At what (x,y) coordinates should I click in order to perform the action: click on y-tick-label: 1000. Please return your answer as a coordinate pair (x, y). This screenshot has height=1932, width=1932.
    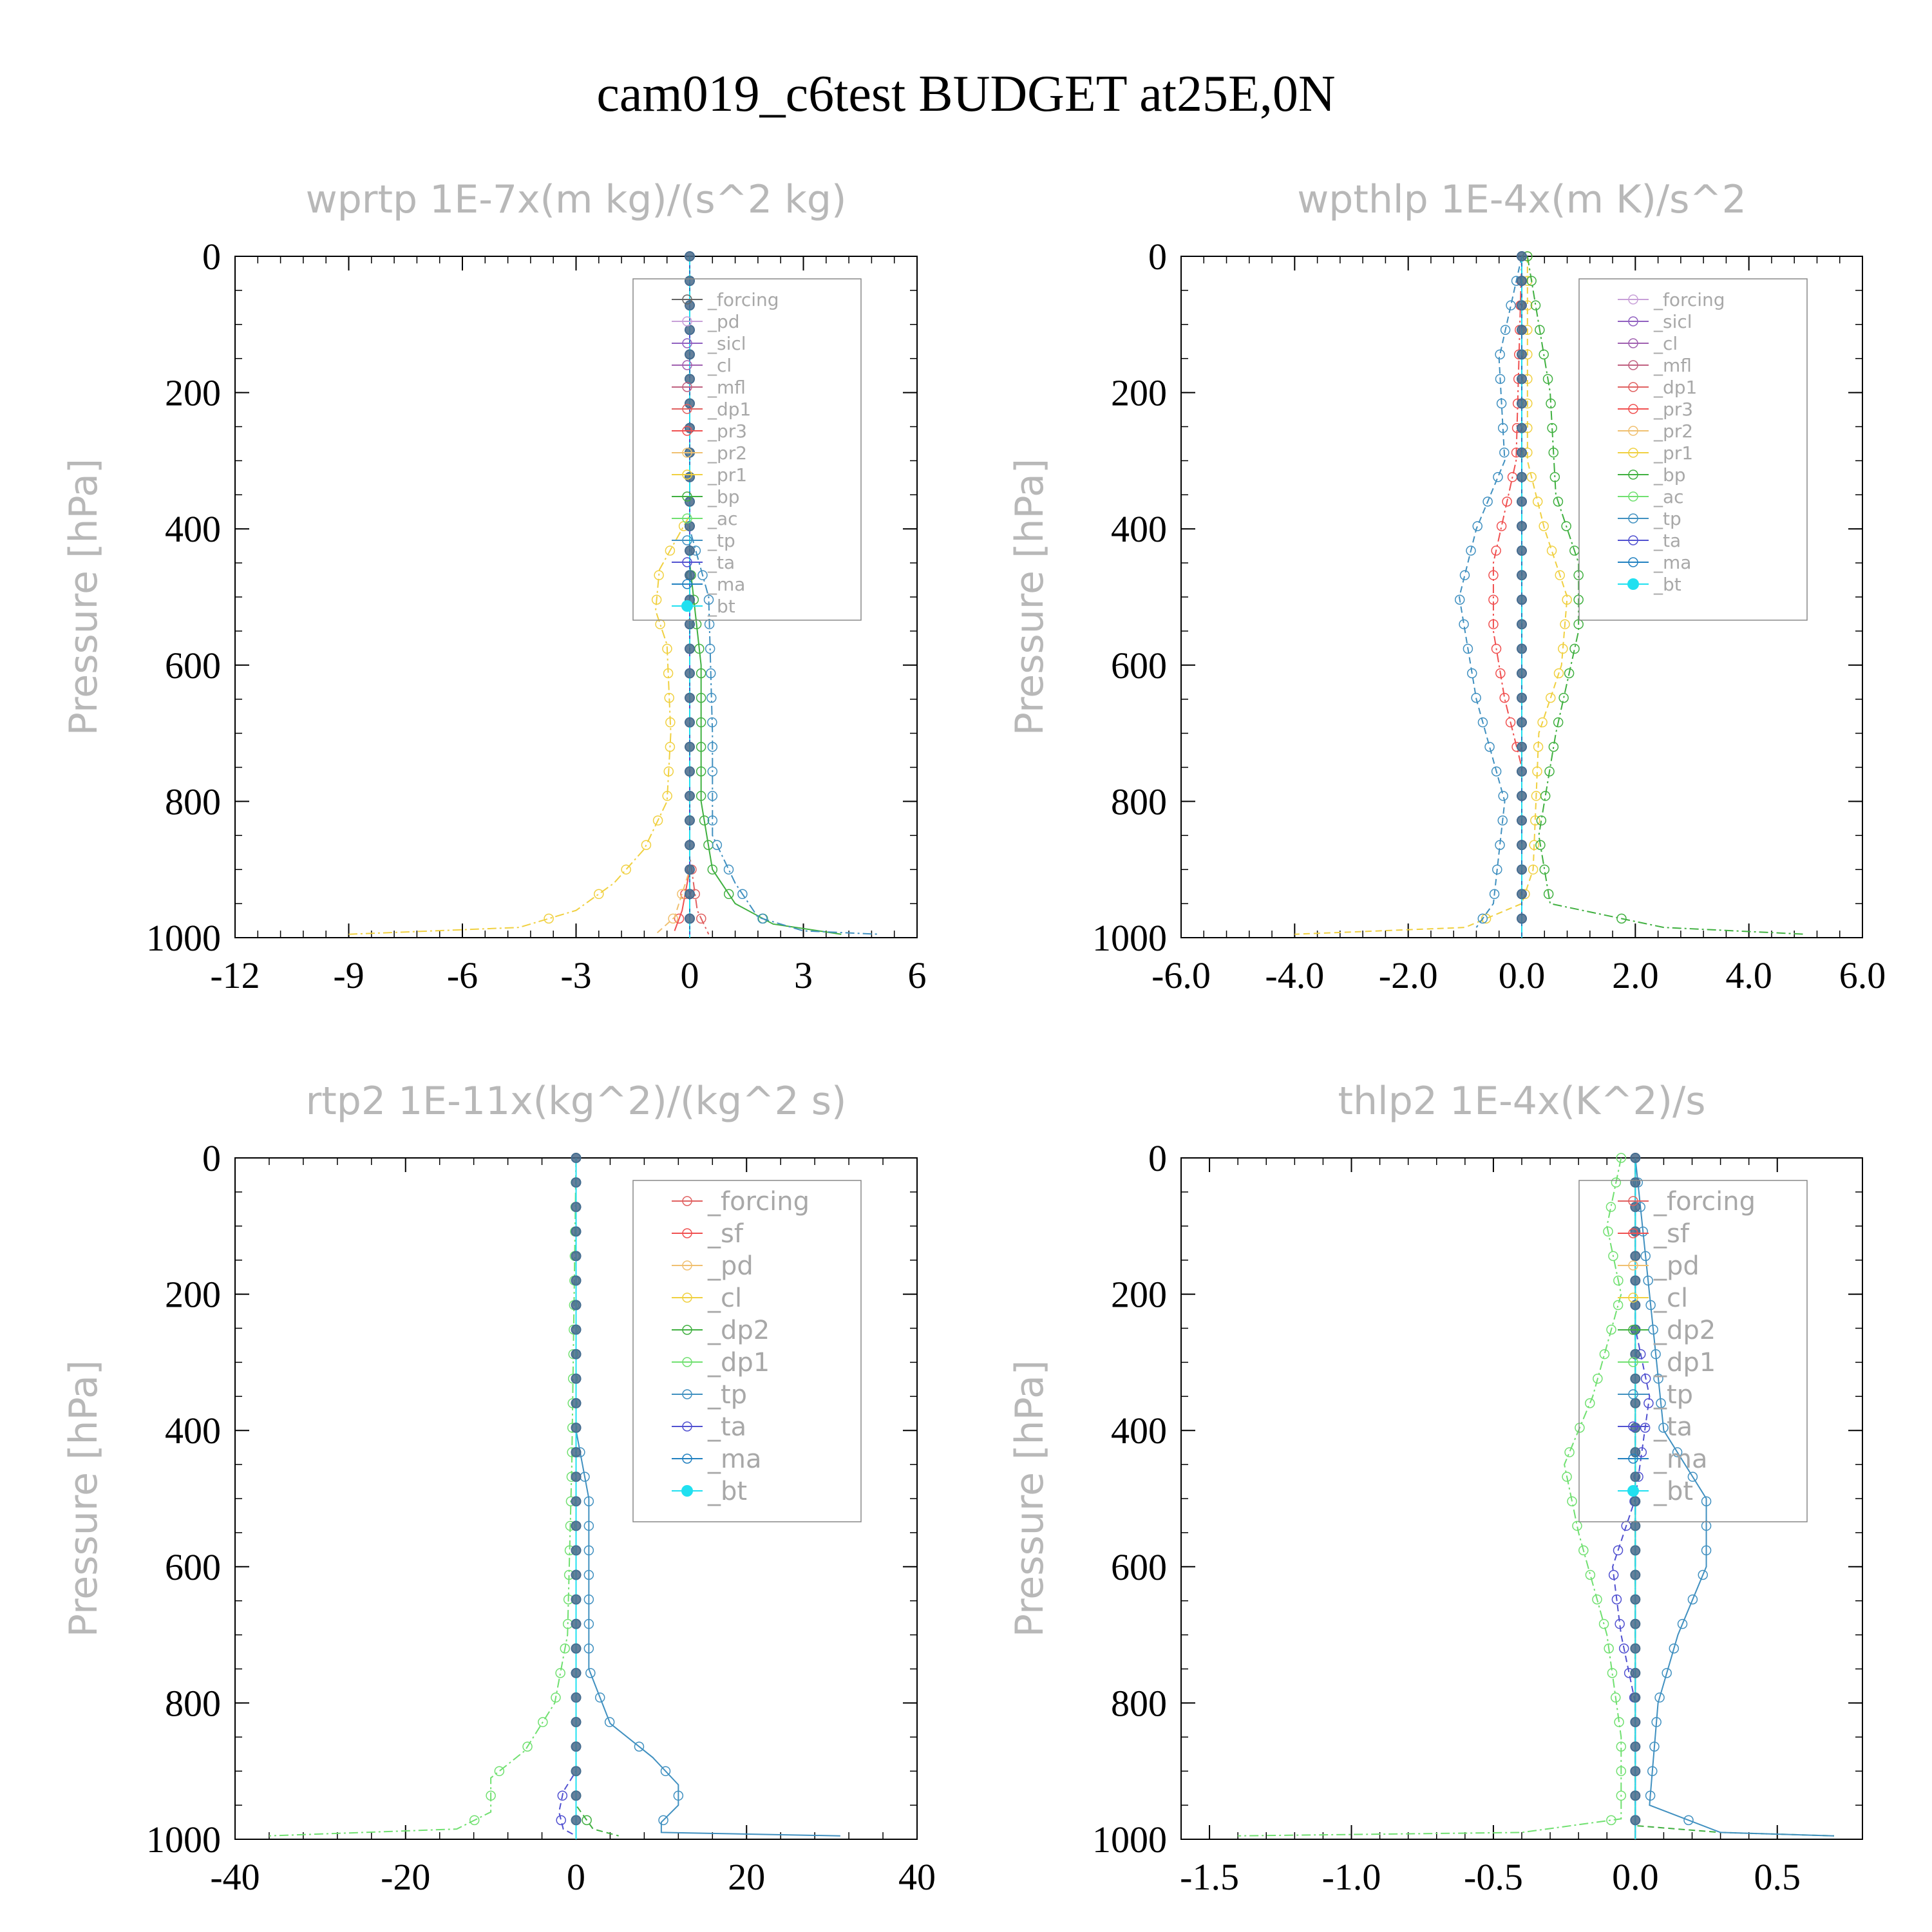
    Looking at the image, I should click on (1129, 1840).